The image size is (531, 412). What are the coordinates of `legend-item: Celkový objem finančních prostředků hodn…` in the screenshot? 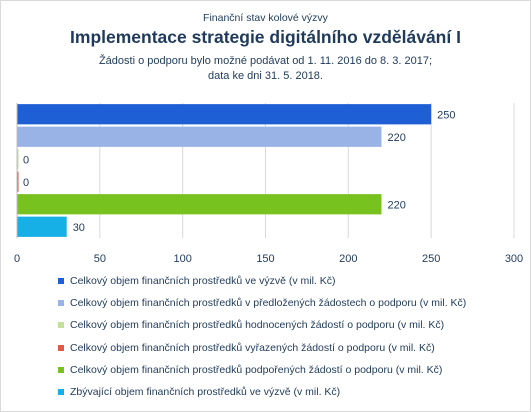 It's located at (293, 325).